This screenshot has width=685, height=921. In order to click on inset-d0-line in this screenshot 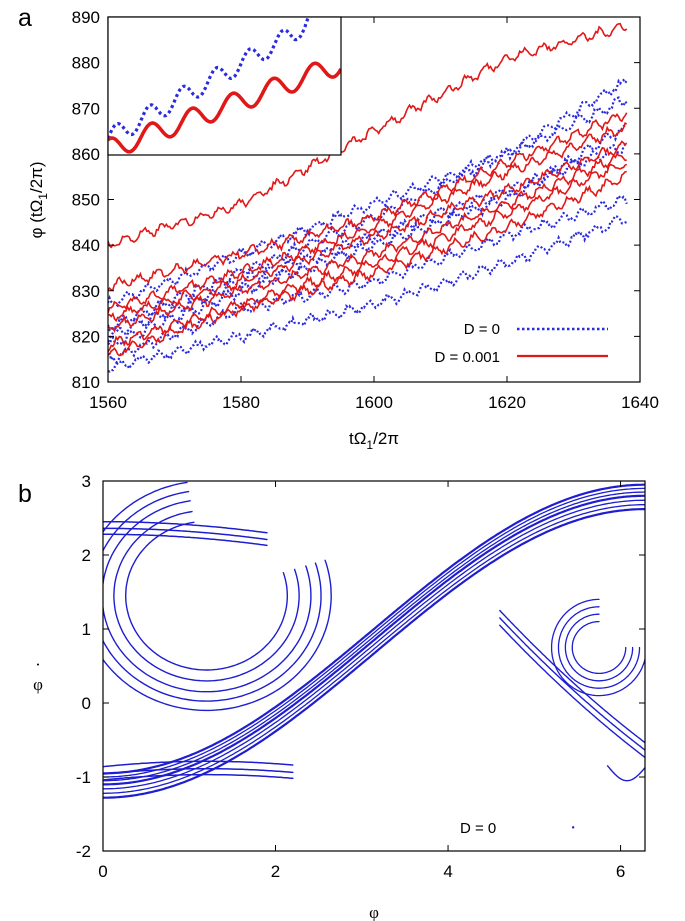, I will do `click(209, 78)`.